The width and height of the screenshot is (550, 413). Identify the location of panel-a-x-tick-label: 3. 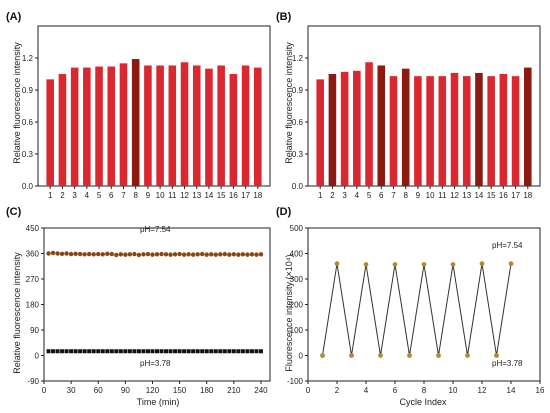
(74, 195).